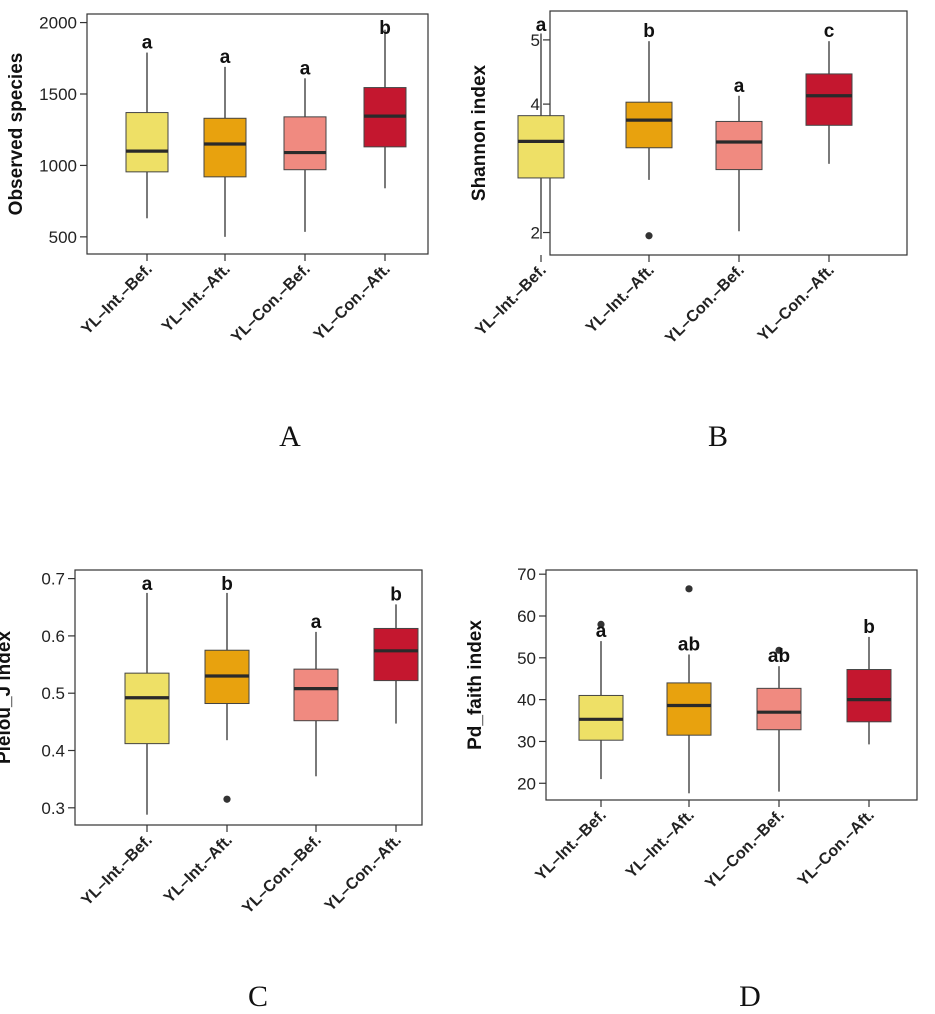 This screenshot has width=935, height=1014. I want to click on y-axis-title: Pd_faith index, so click(475, 685).